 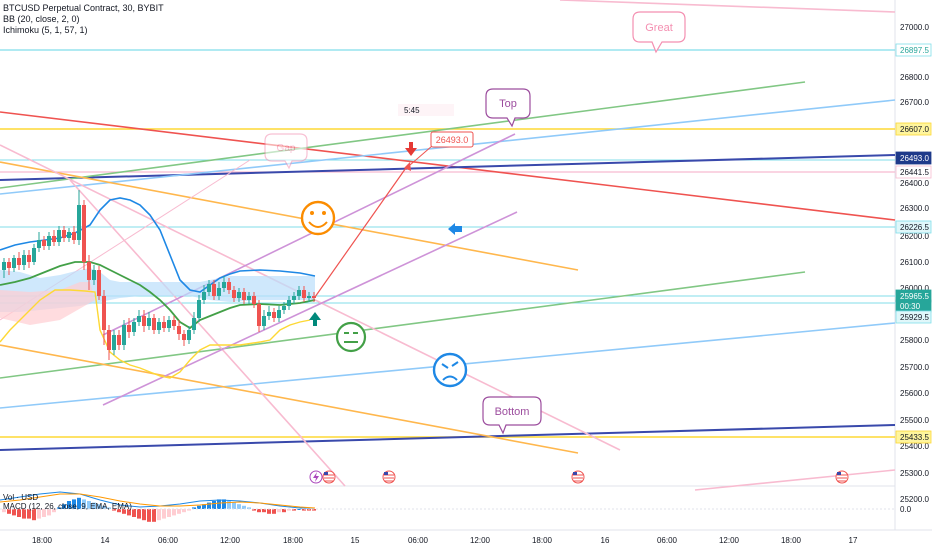 What do you see at coordinates (67, 506) in the screenshot?
I see `macd-legend: MACD (12, 26, close, 9, EMA, EMA)` at bounding box center [67, 506].